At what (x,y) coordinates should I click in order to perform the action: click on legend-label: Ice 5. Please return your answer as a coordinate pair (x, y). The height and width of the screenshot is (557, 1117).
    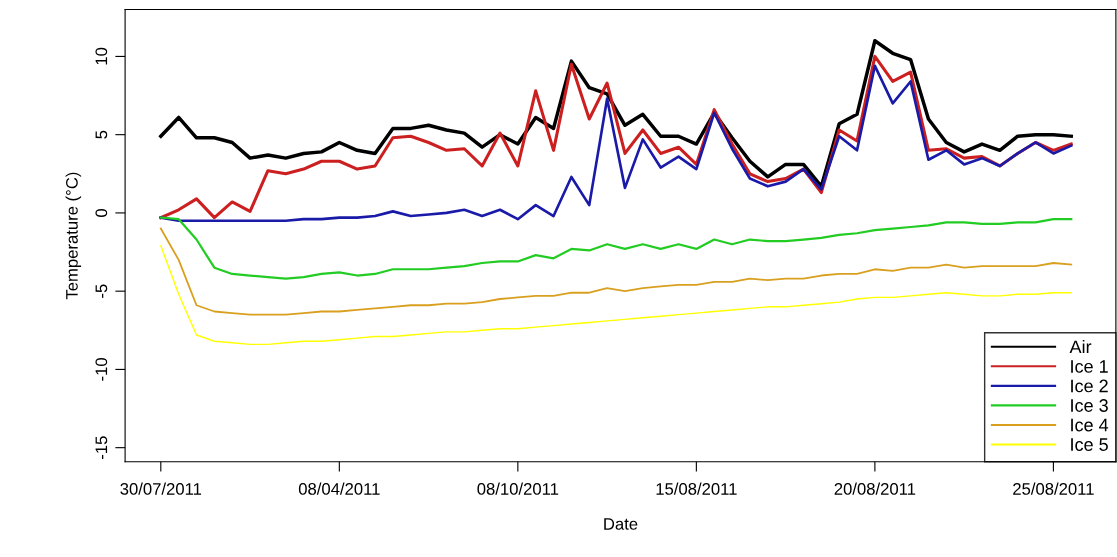
    Looking at the image, I should click on (1089, 444).